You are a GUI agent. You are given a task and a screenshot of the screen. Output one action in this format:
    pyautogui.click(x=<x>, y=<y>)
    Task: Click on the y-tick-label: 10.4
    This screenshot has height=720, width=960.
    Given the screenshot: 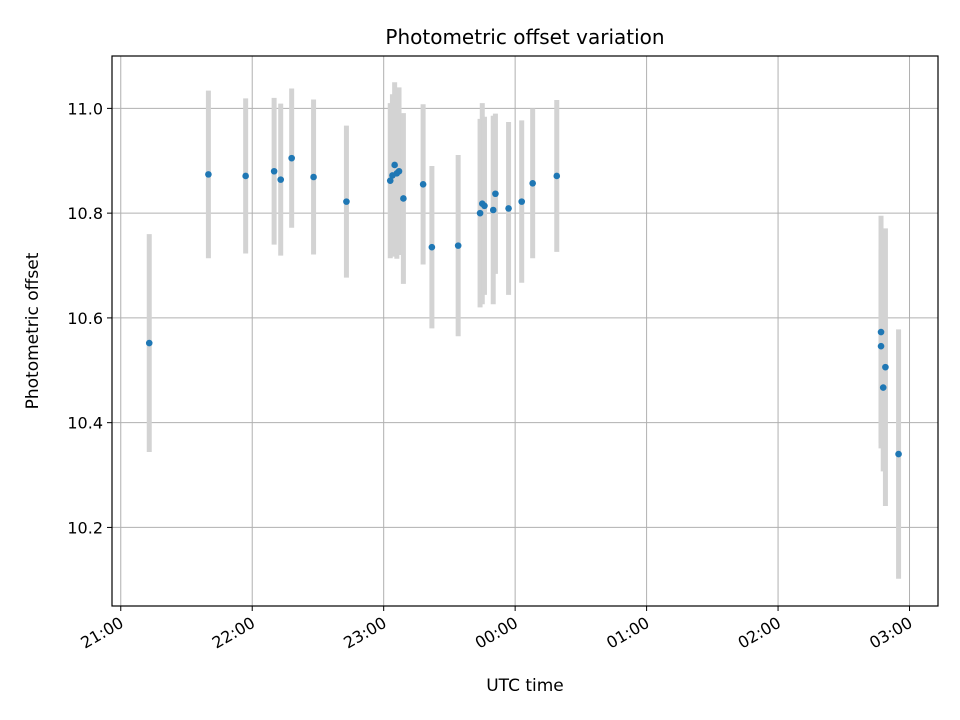 What is the action you would take?
    pyautogui.click(x=85, y=423)
    